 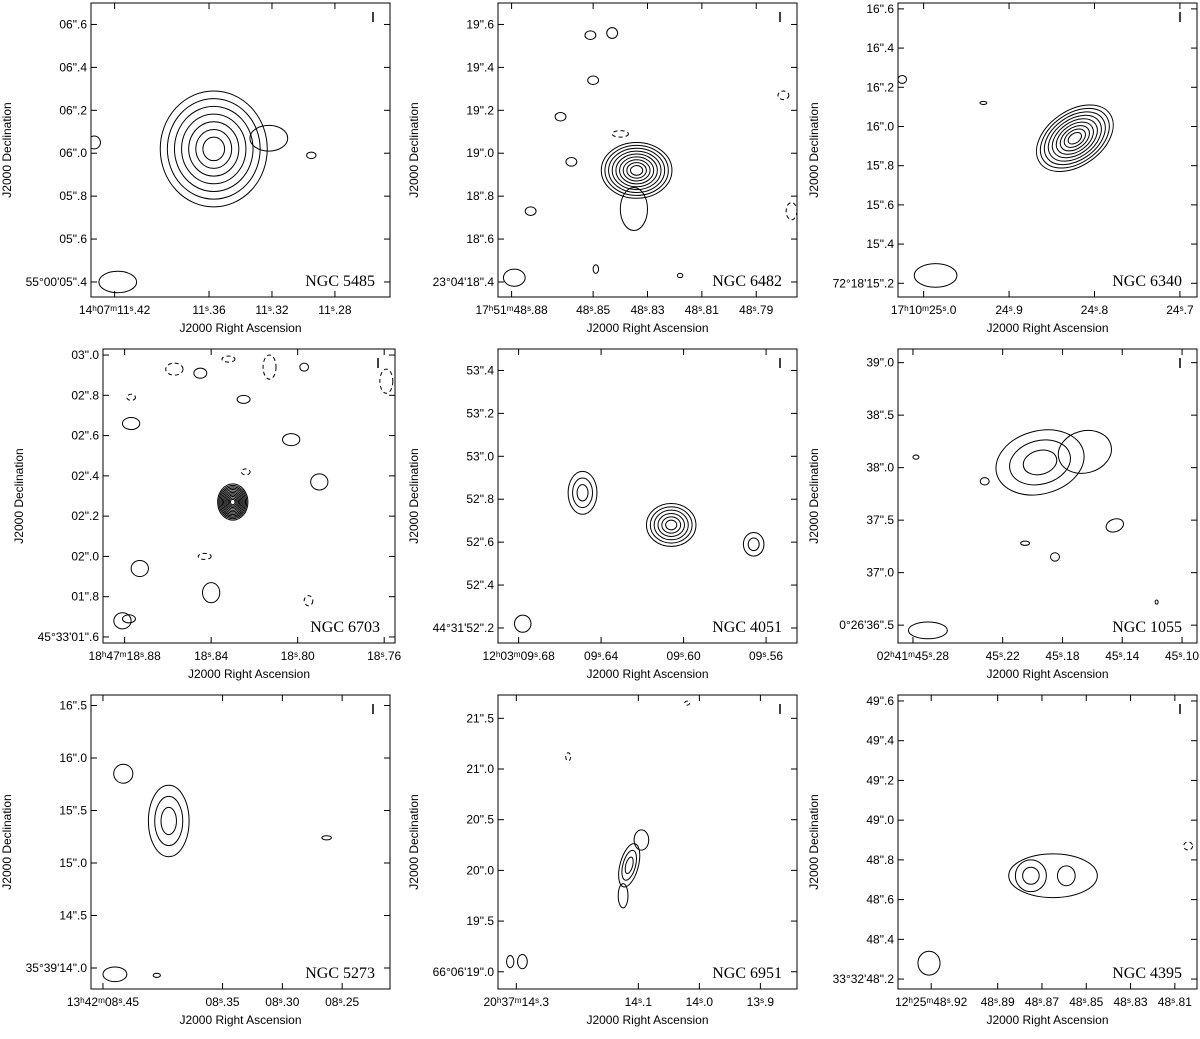 What do you see at coordinates (1042, 1002) in the screenshot?
I see `x-tick-label: 48ˢ.87` at bounding box center [1042, 1002].